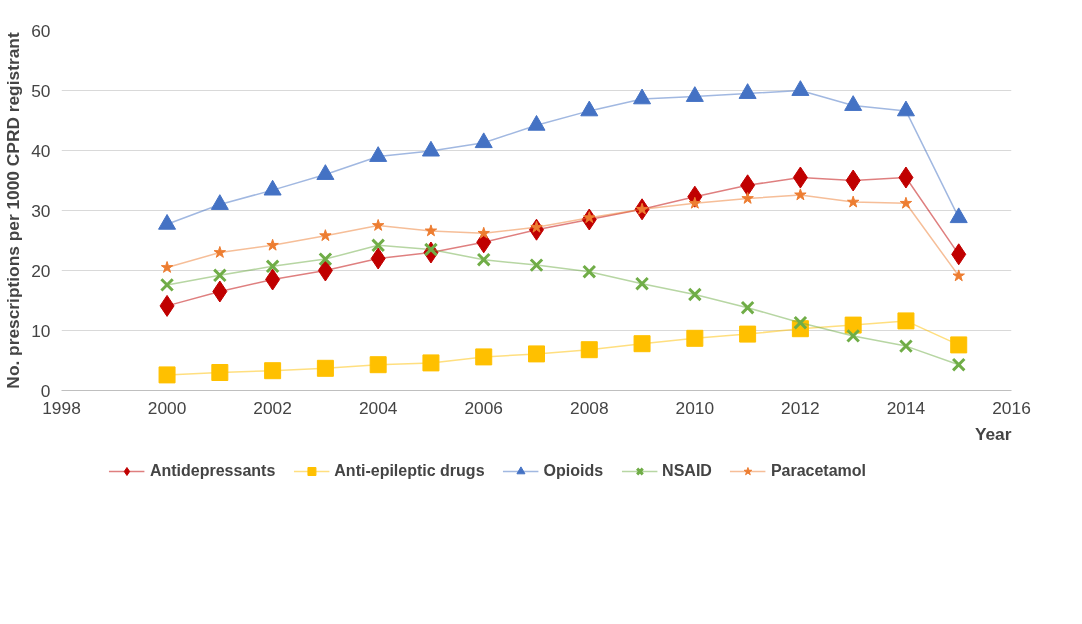 Image resolution: width=1082 pixels, height=624 pixels. I want to click on y-tick-label: 30, so click(41, 210).